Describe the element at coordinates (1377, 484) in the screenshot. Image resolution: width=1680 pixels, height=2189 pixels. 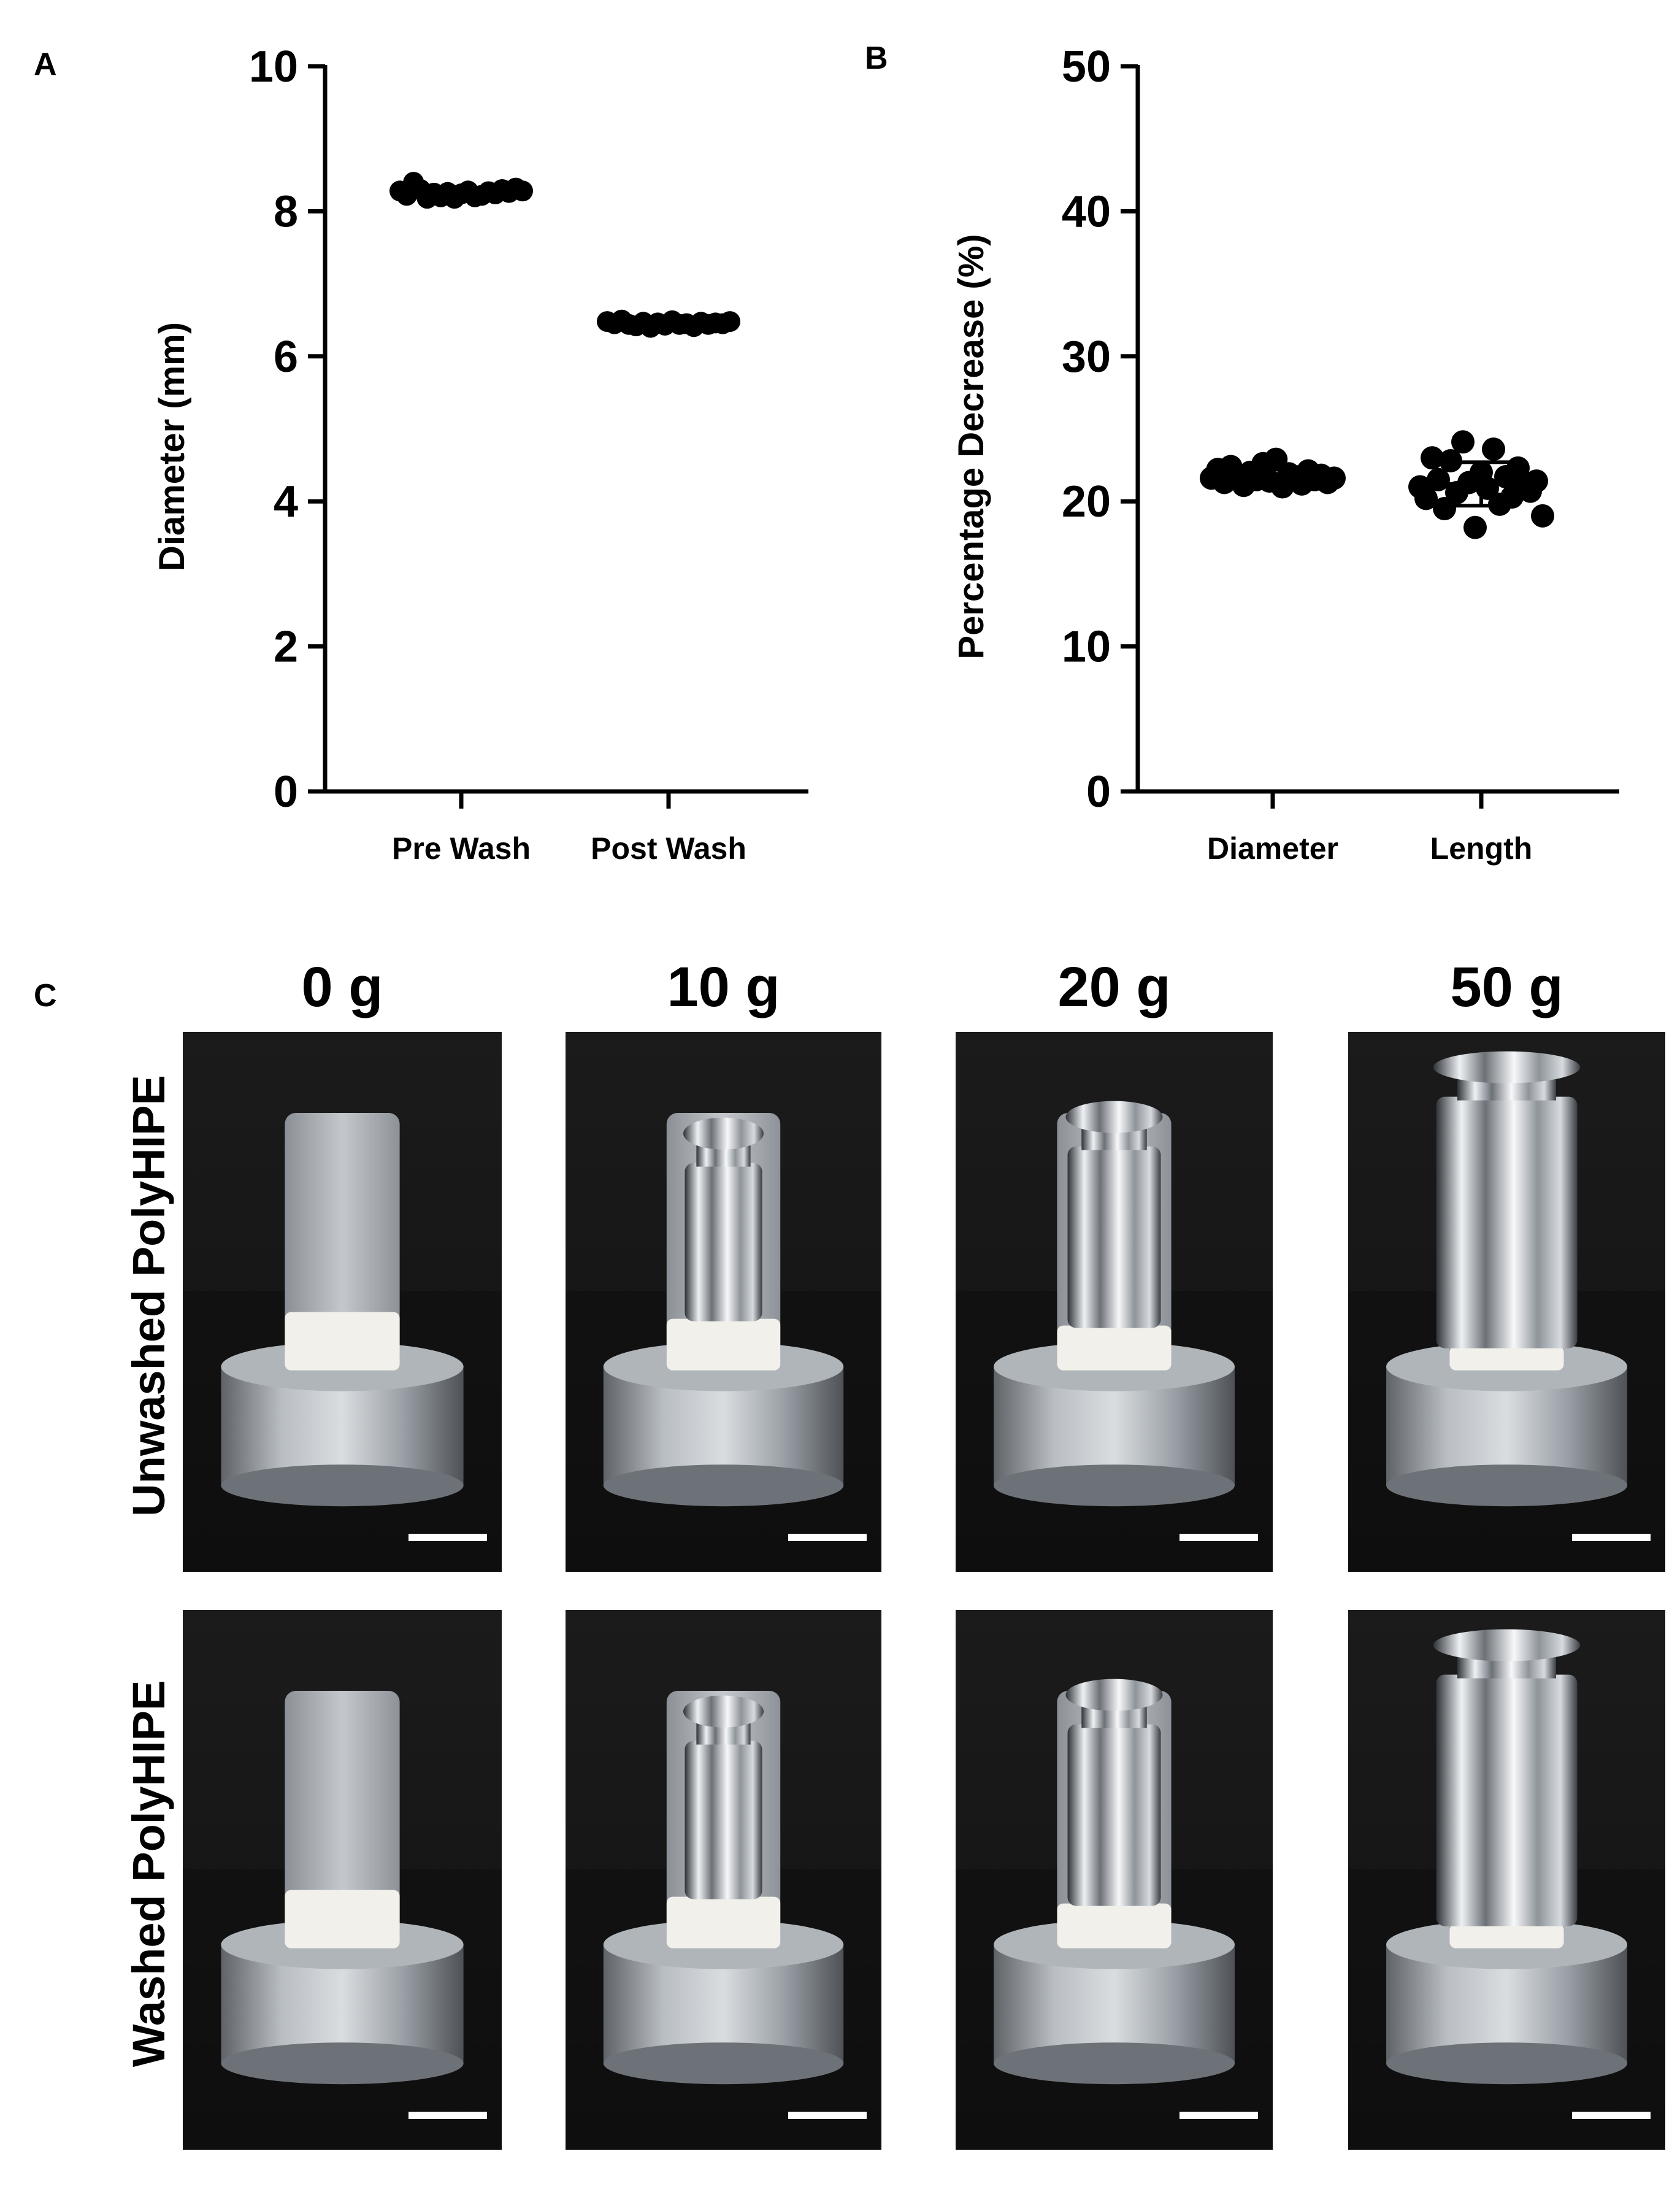
I see `chart-b-points` at that location.